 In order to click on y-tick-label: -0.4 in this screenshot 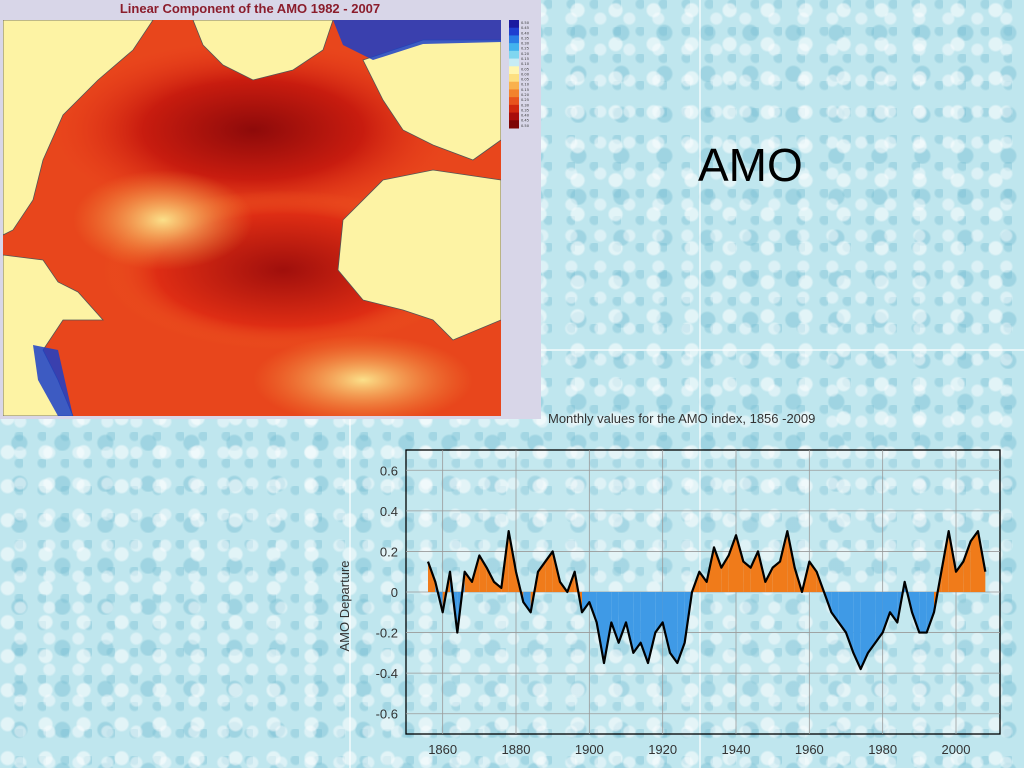, I will do `click(387, 673)`.